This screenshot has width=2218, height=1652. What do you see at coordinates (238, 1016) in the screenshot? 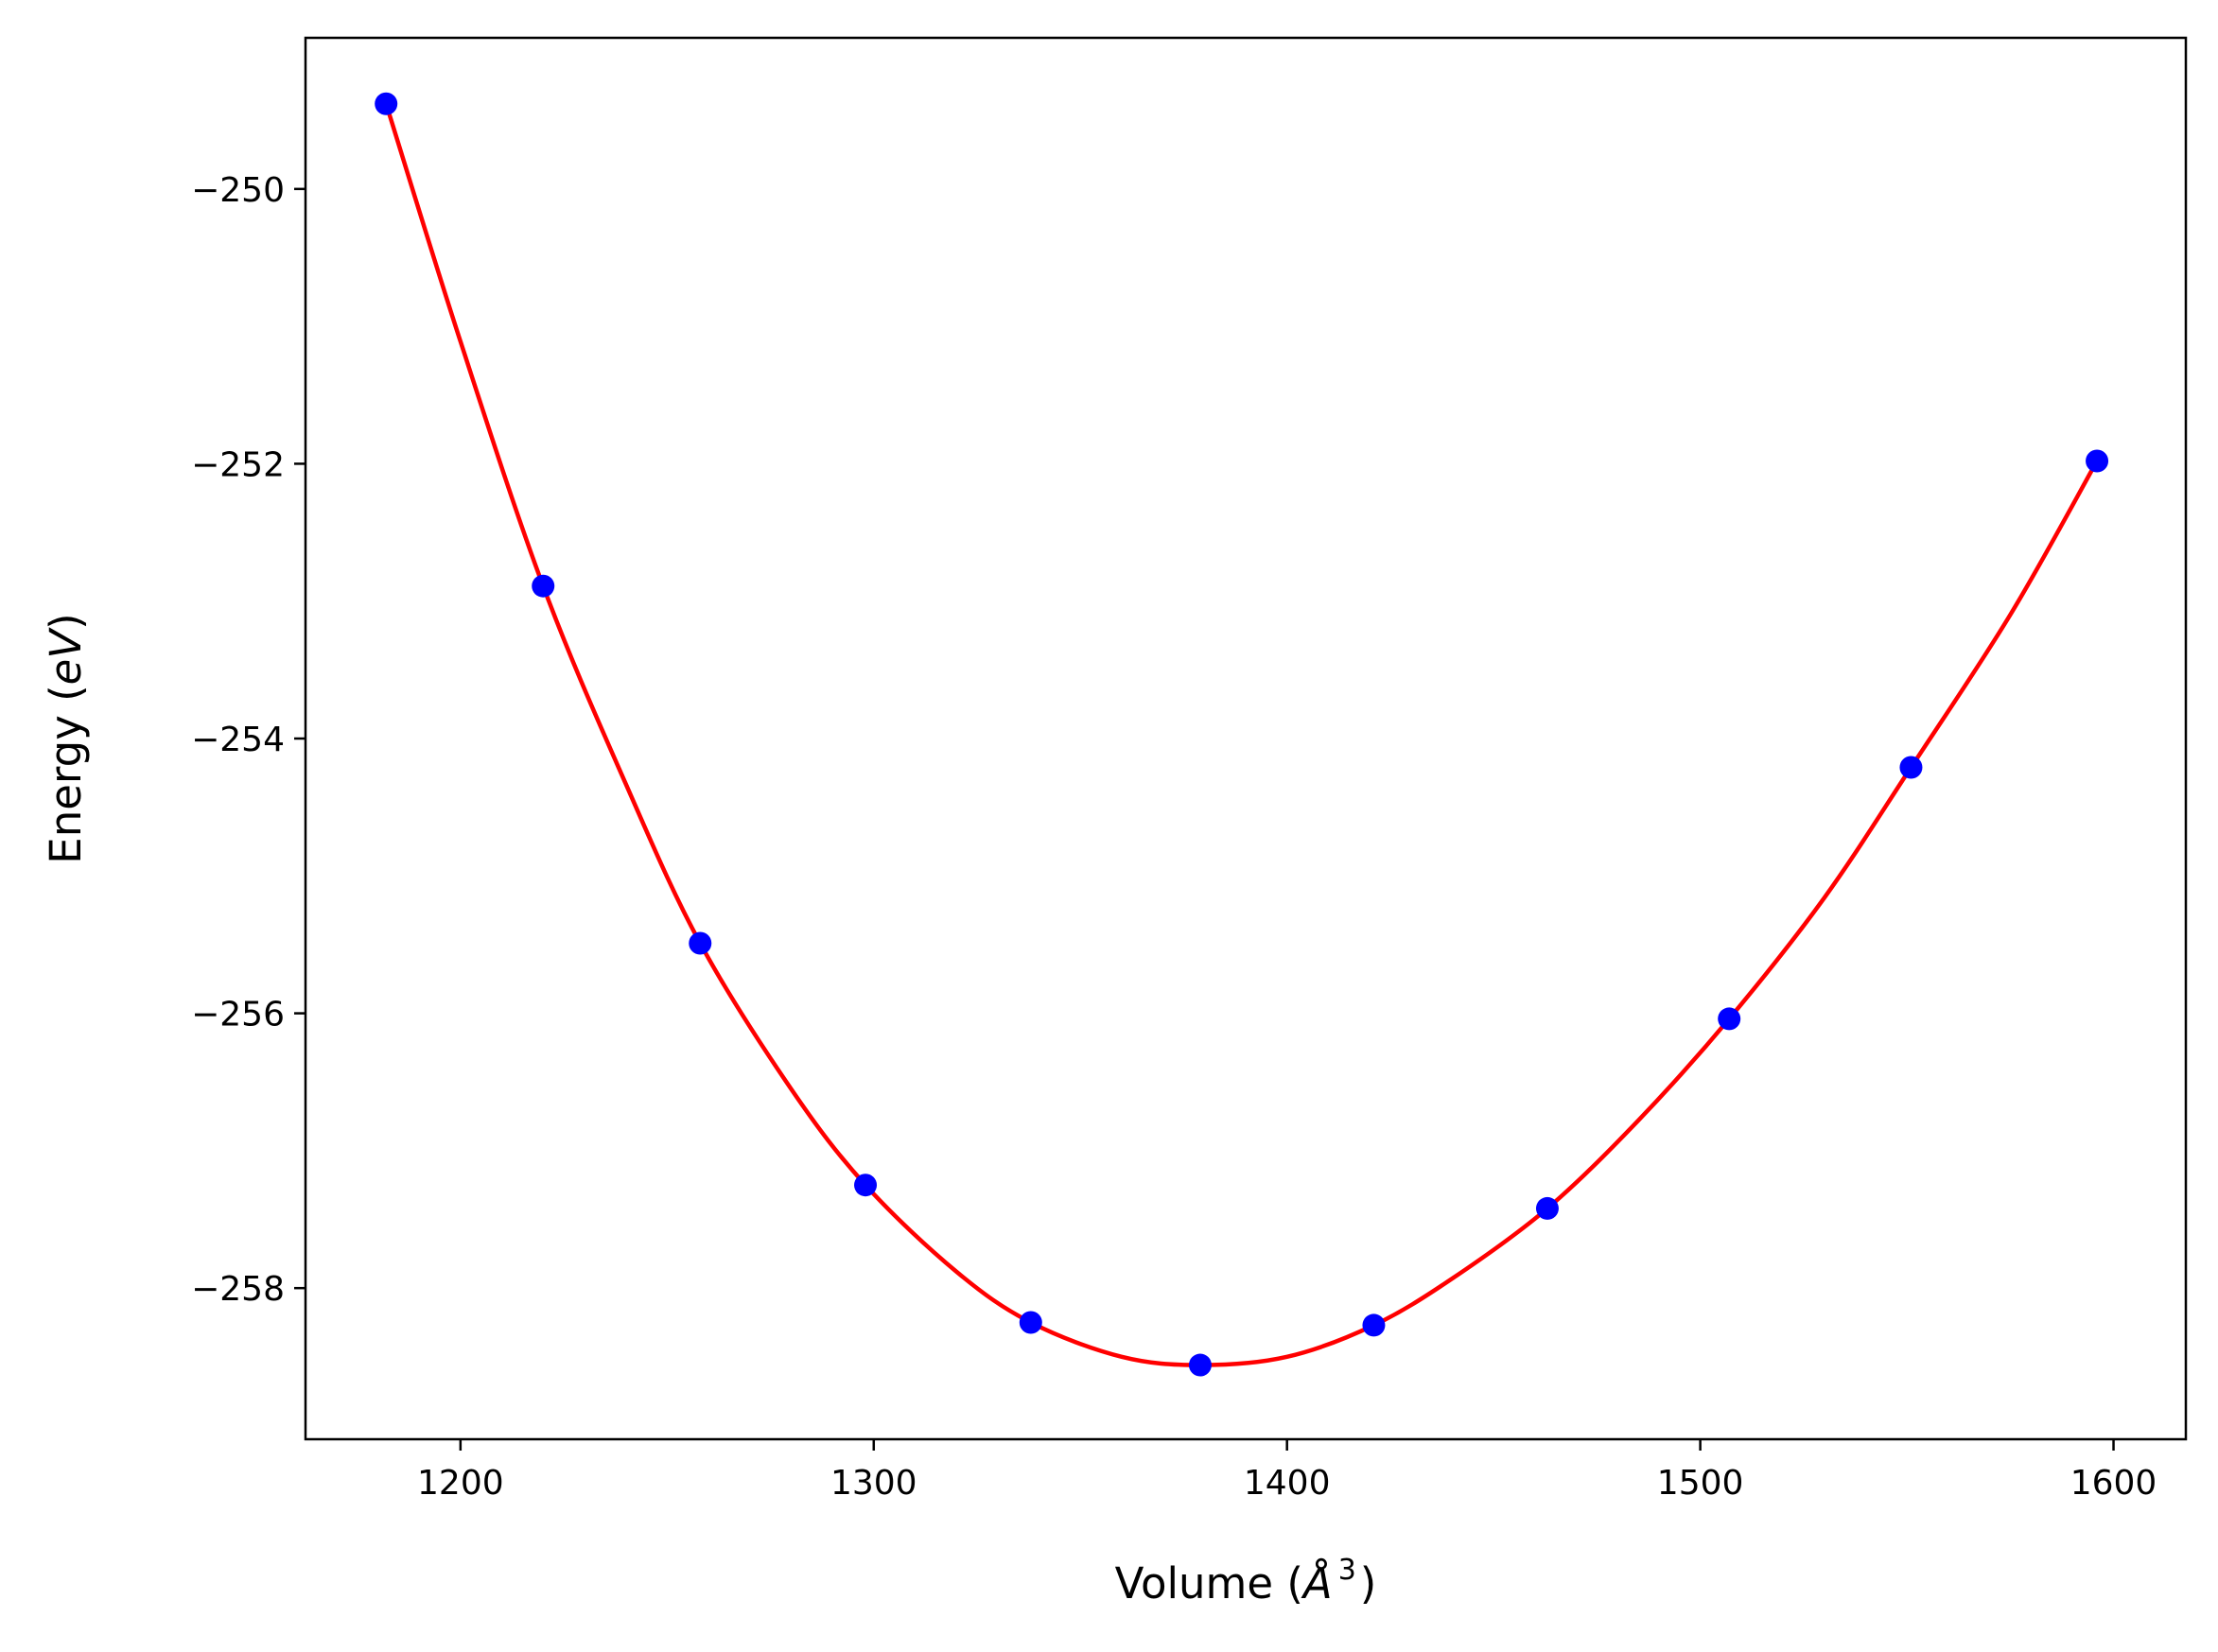
I see `y-tick-label: −256` at bounding box center [238, 1016].